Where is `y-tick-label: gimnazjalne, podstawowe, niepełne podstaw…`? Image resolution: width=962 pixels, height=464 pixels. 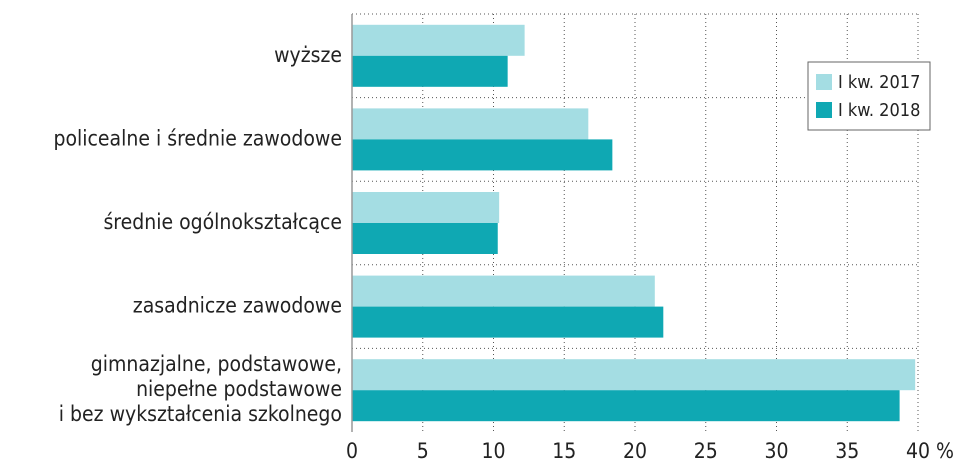
y-tick-label: gimnazjalne, podstawowe, niepełne podstaw… is located at coordinates (200, 389).